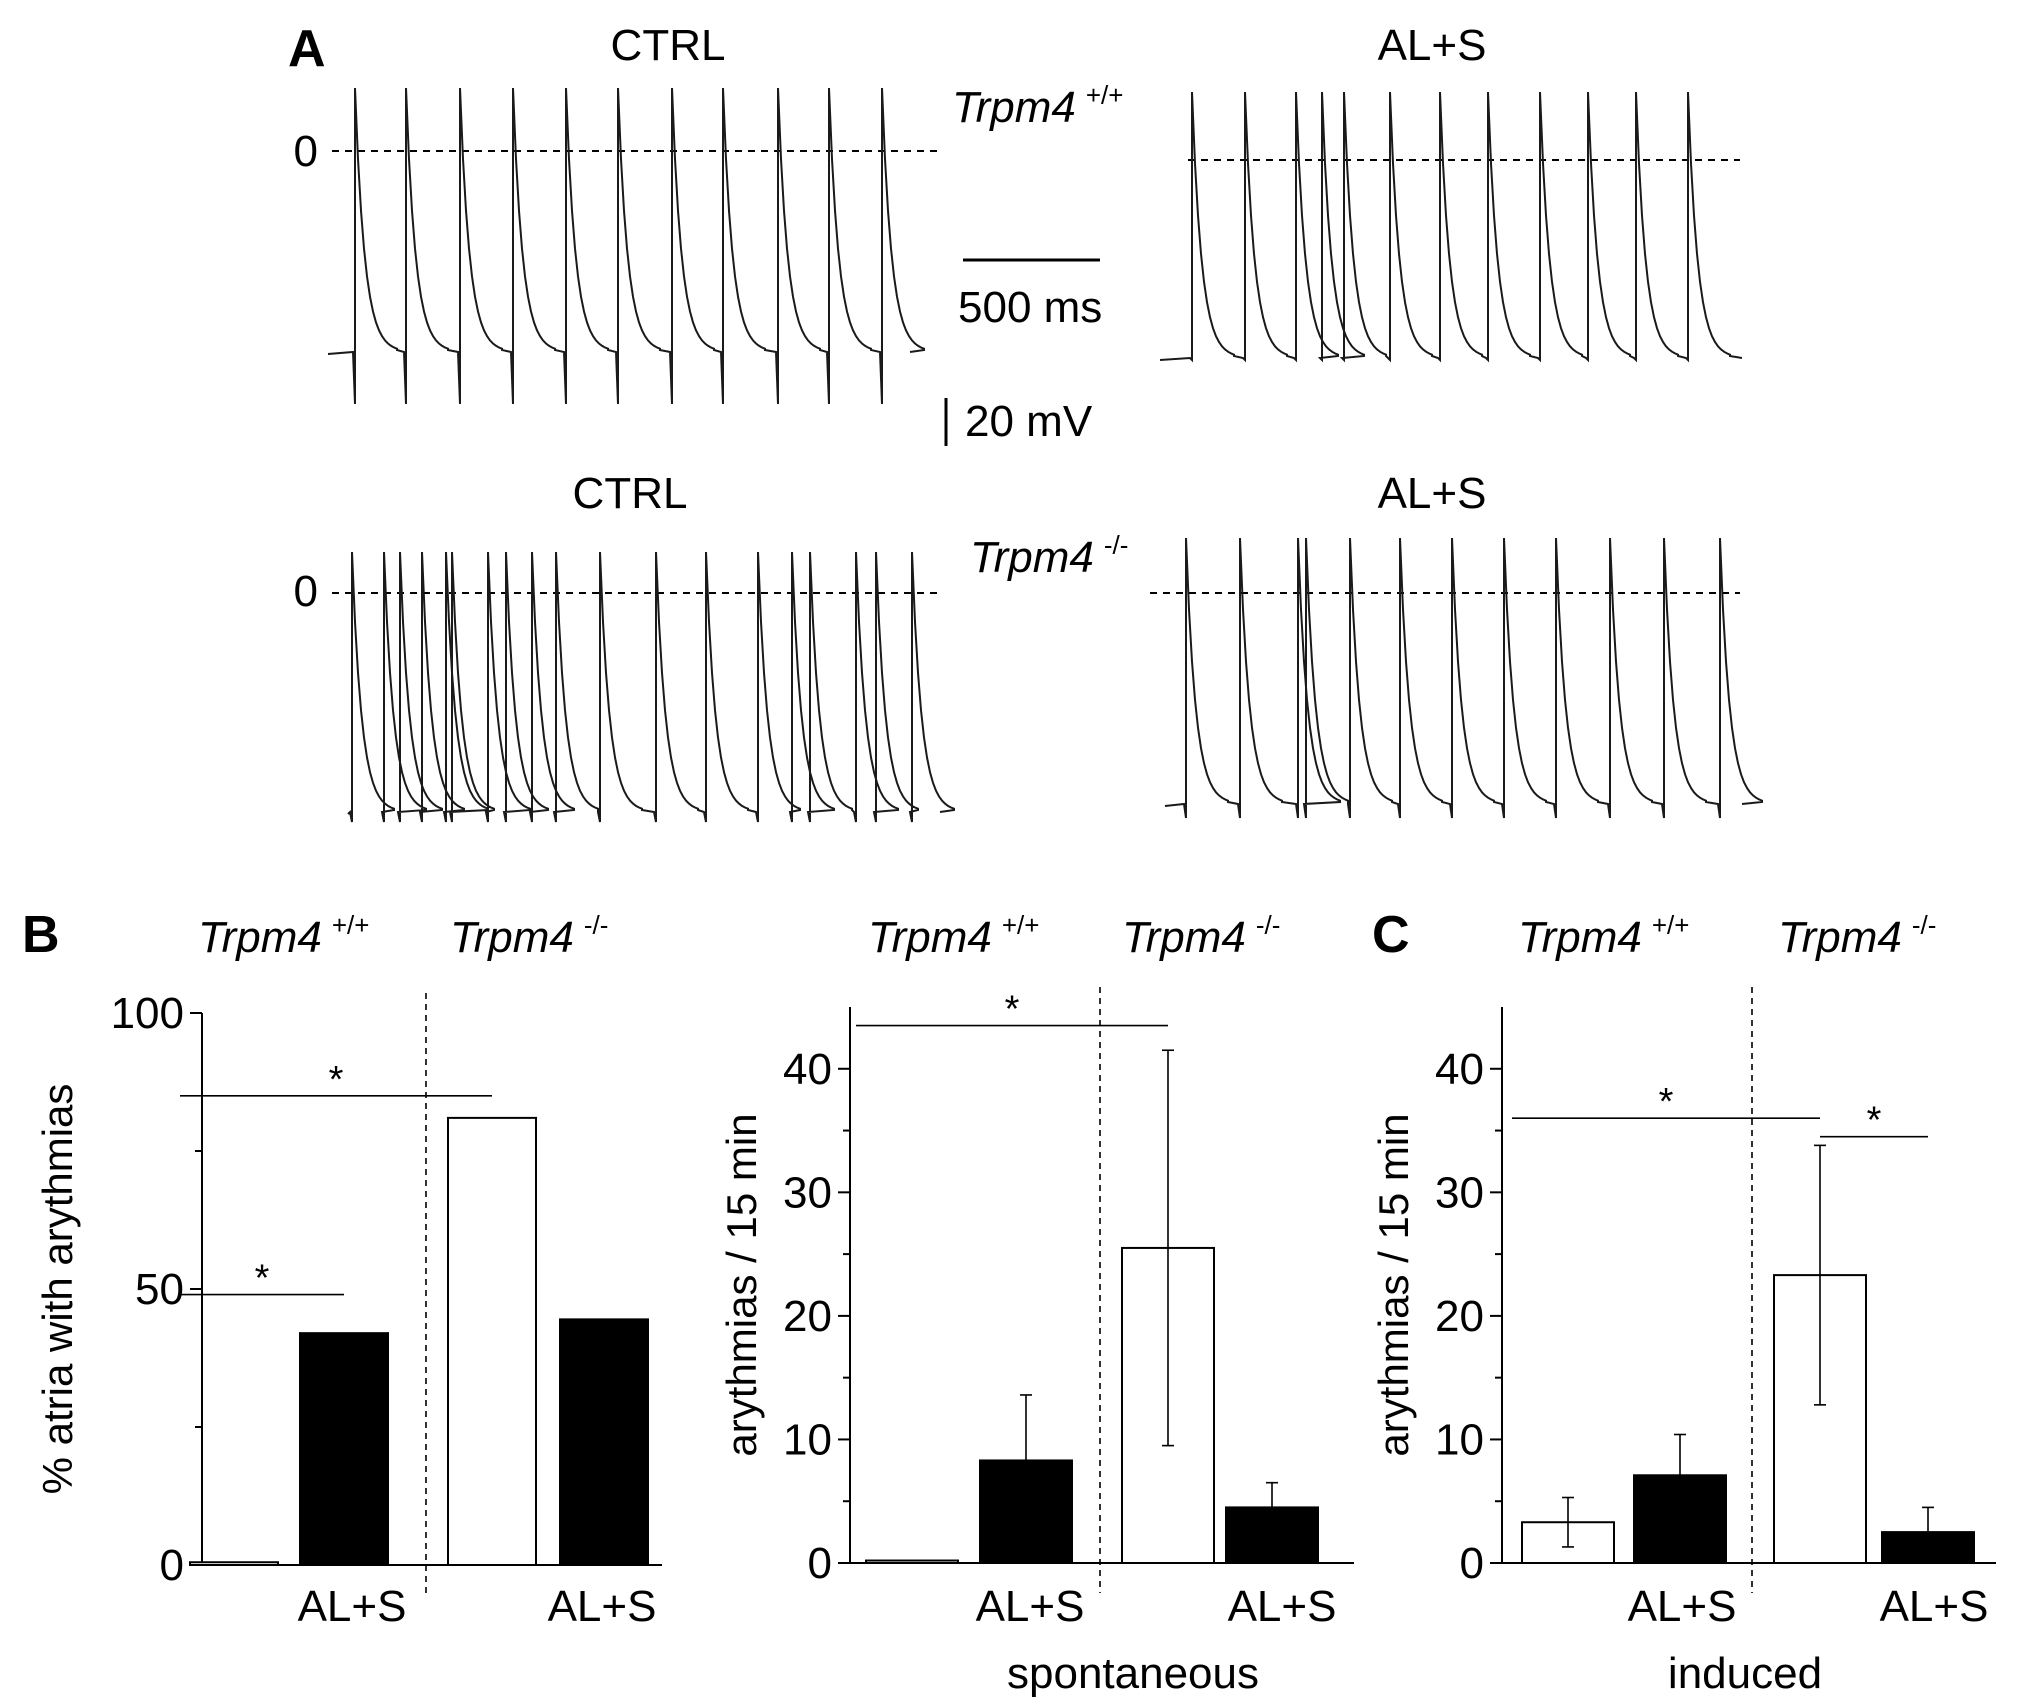 The width and height of the screenshot is (2018, 1708). Describe the element at coordinates (1472, 1563) in the screenshot. I see `c2-ytick-label-0: 0` at that location.